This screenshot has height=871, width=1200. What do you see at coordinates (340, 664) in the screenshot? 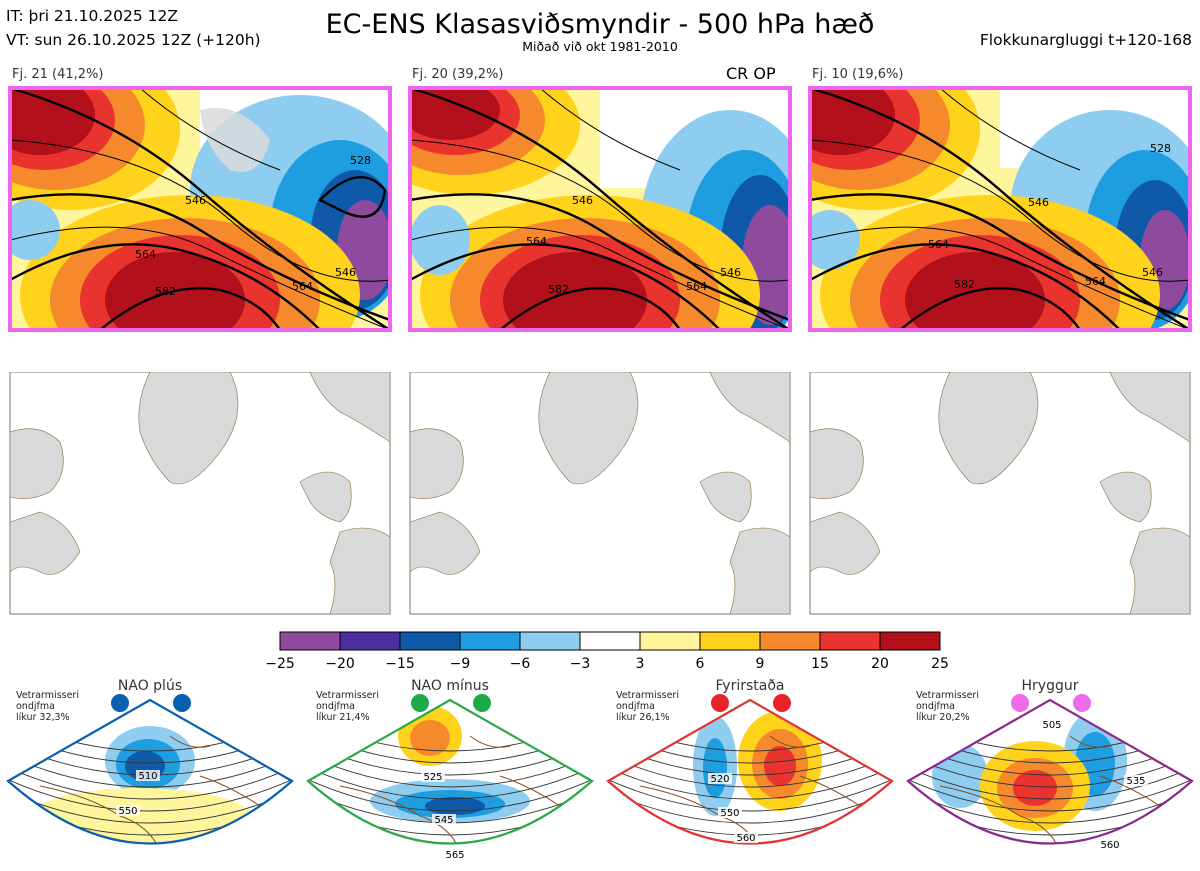
I see `colorbar-tick-label: −20` at bounding box center [340, 664].